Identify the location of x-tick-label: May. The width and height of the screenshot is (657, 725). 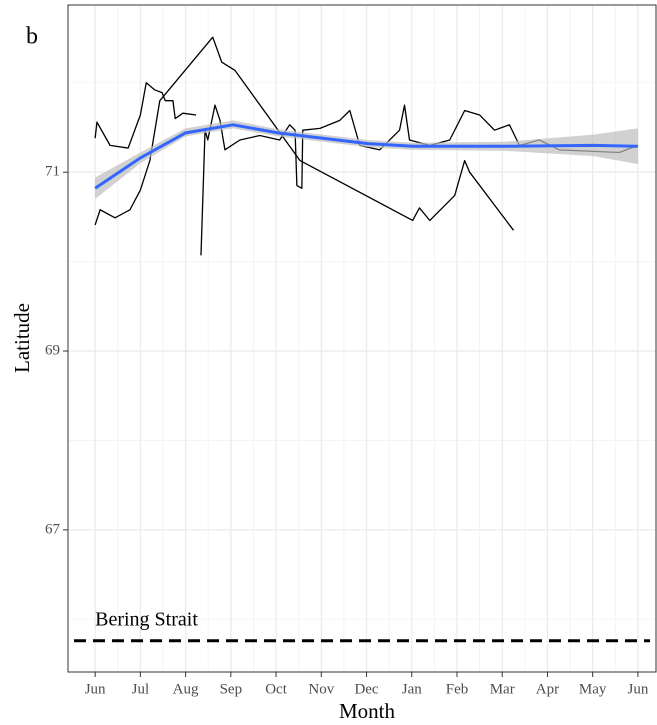
(593, 689).